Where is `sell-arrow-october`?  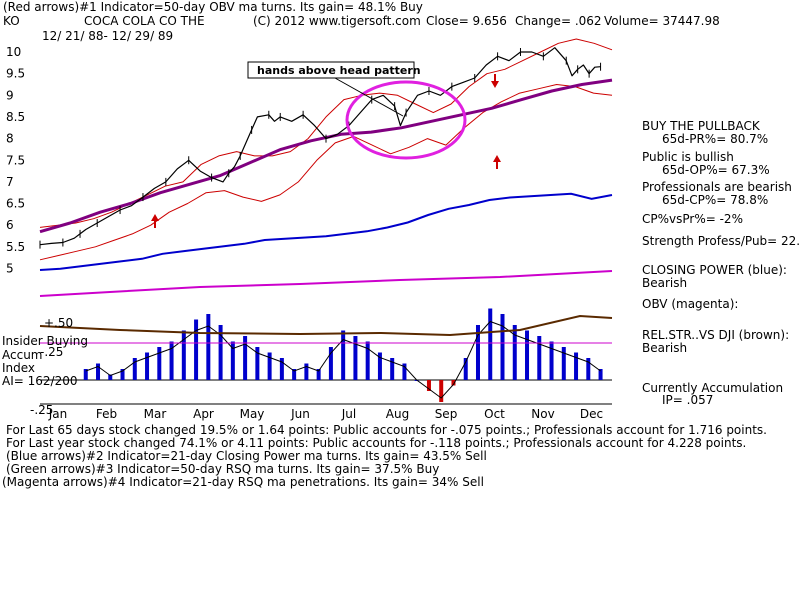 sell-arrow-october is located at coordinates (495, 81).